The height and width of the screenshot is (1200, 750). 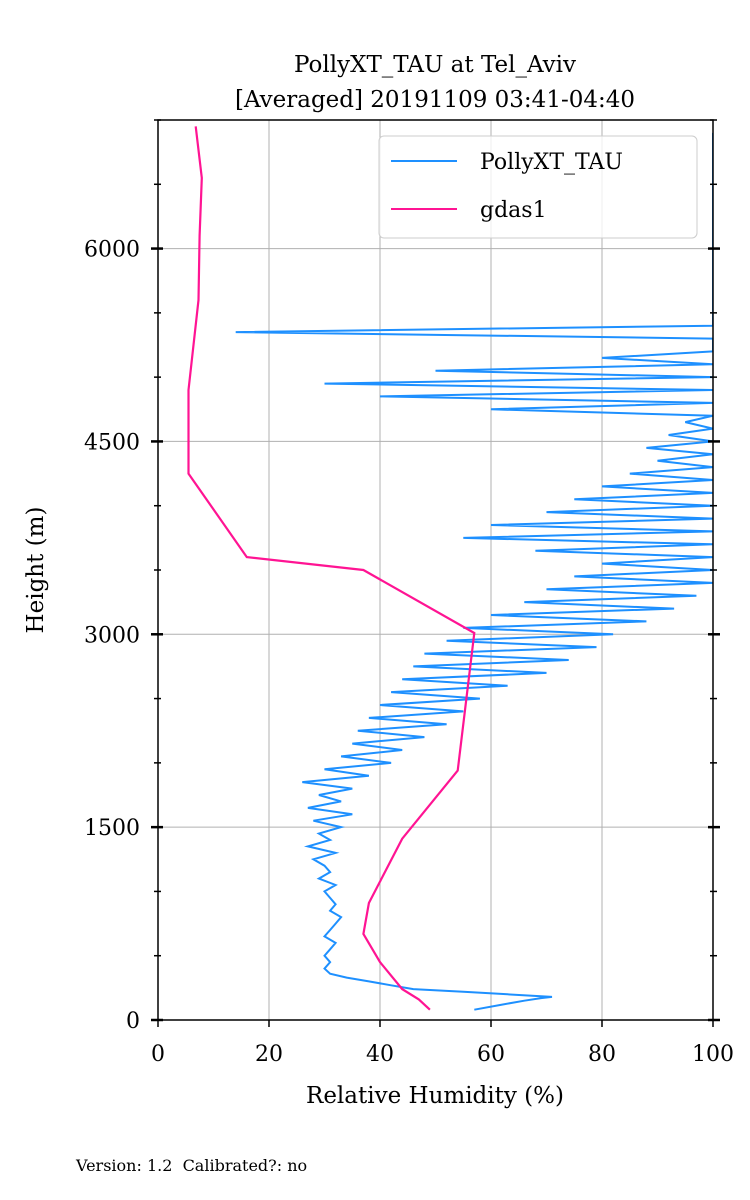 I want to click on legend-label-pollyxt: PollyXT_TAU, so click(x=551, y=162).